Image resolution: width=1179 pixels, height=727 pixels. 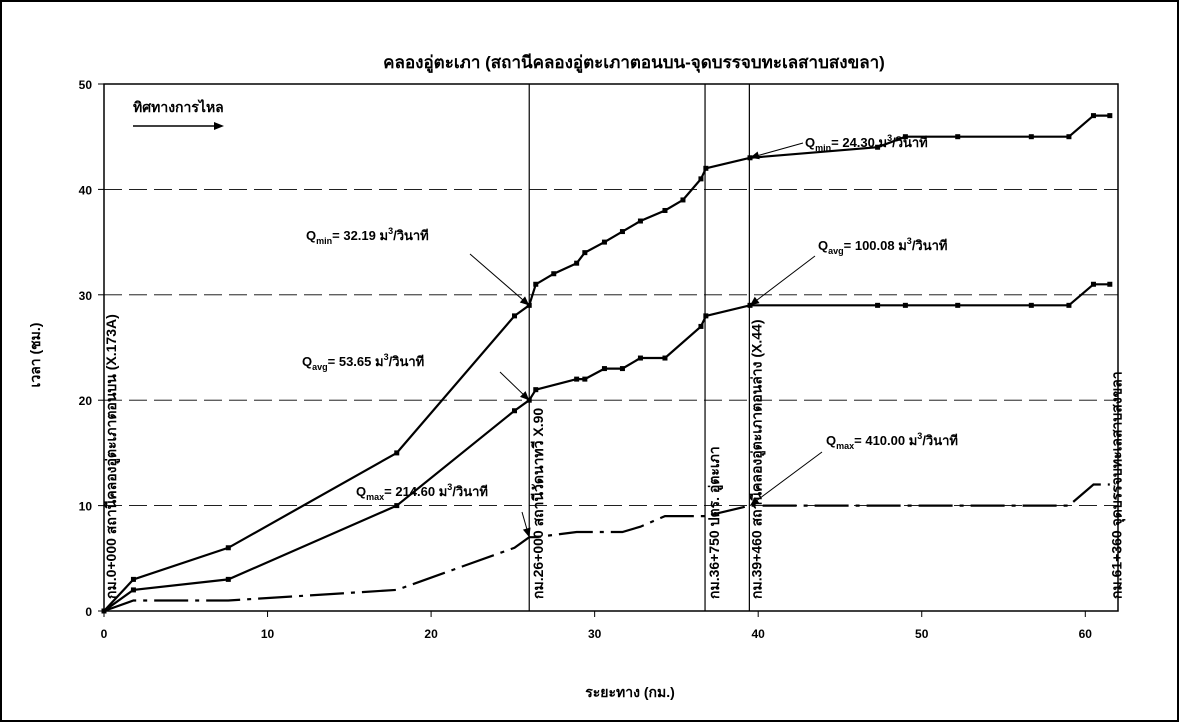 I want to click on annotation-qavg-downstream-arrow, so click(x=782, y=280).